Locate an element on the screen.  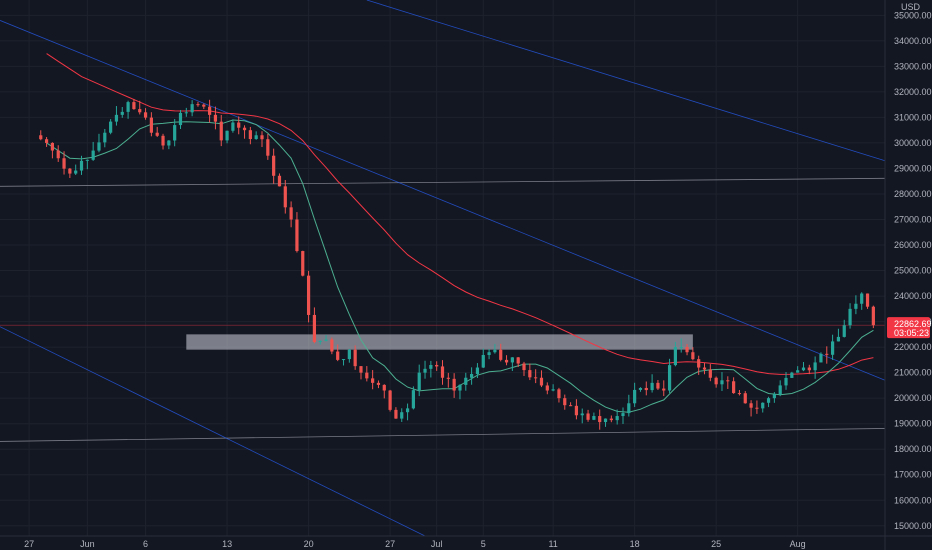
support-line is located at coordinates (443, 435).